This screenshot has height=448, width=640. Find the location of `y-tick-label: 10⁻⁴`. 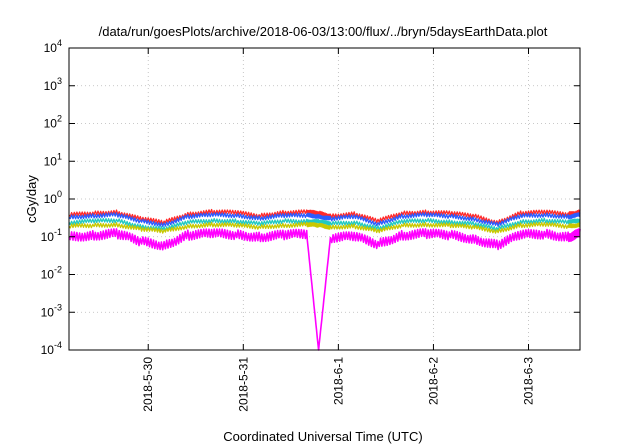

y-tick-label: 10⁻⁴ is located at coordinates (51, 348).